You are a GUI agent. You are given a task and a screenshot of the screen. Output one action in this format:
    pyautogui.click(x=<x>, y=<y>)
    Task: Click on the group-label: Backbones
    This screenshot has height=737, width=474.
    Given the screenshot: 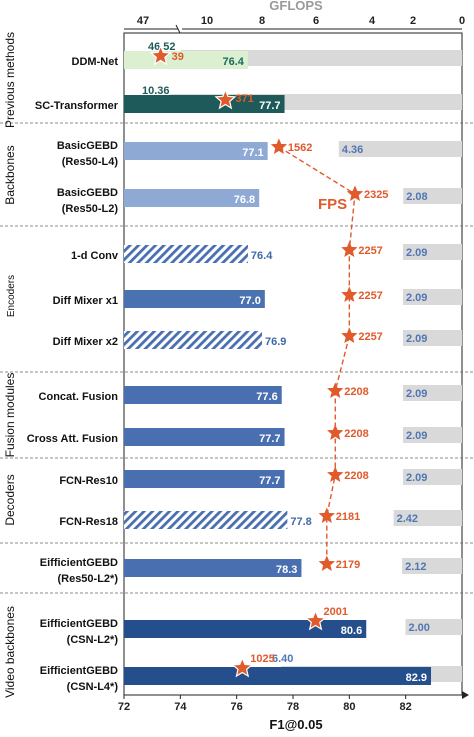 What is the action you would take?
    pyautogui.click(x=10, y=174)
    